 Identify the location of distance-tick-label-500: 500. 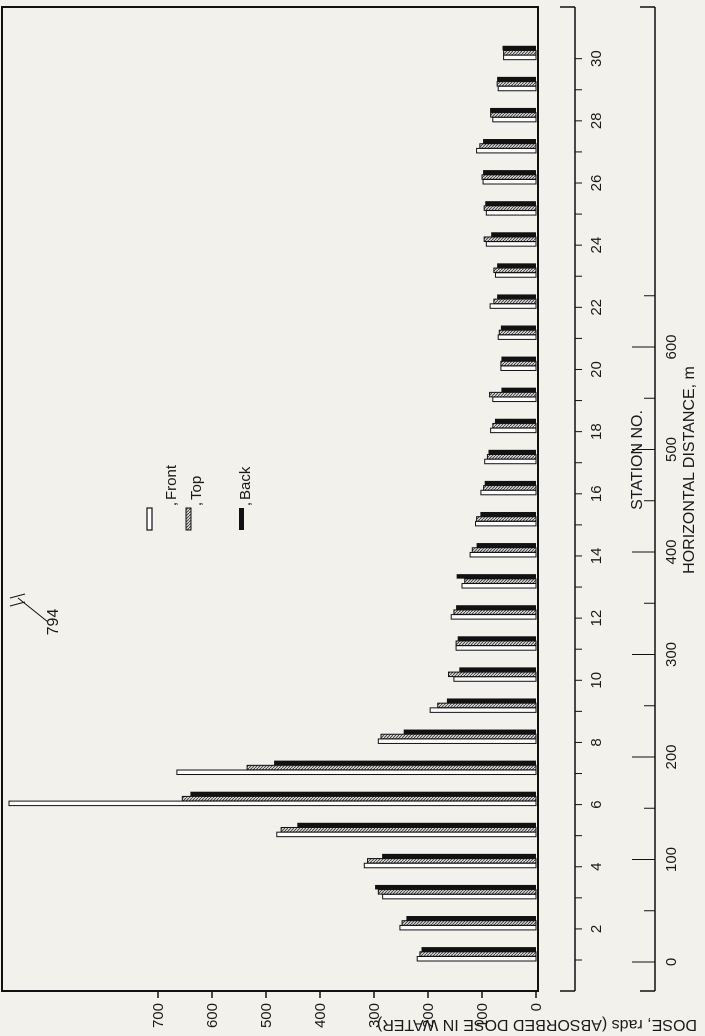
(671, 449).